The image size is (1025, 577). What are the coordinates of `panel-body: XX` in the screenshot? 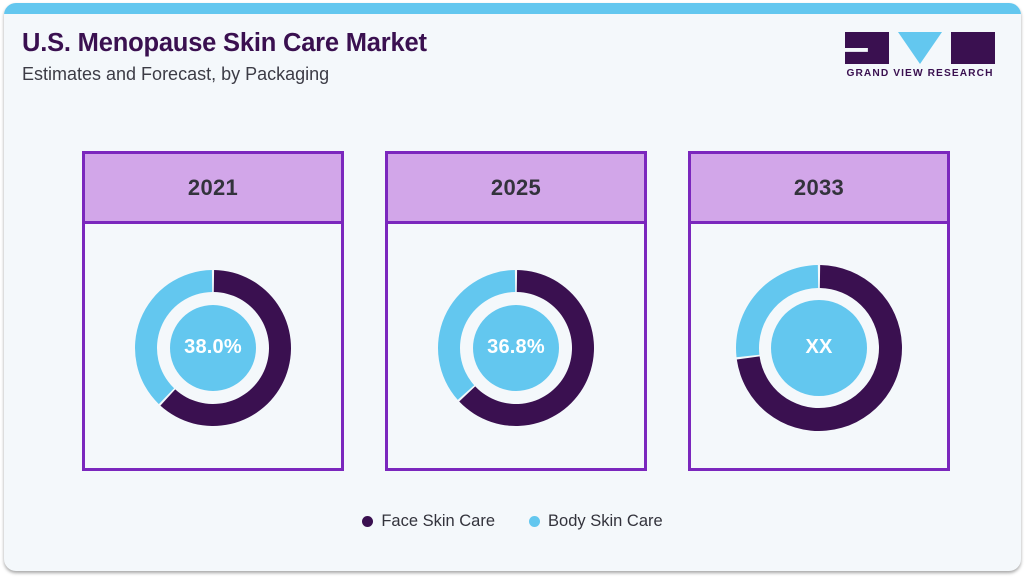 It's located at (819, 347).